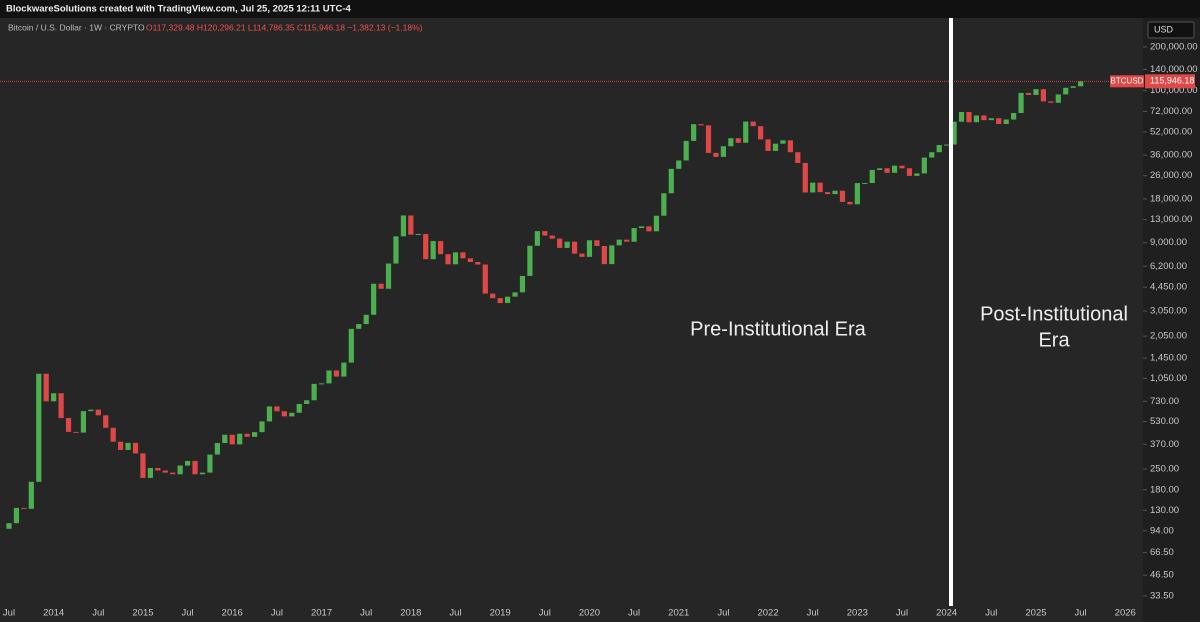  Describe the element at coordinates (1168, 378) in the screenshot. I see `y-tick-label: 1,050.00` at that location.